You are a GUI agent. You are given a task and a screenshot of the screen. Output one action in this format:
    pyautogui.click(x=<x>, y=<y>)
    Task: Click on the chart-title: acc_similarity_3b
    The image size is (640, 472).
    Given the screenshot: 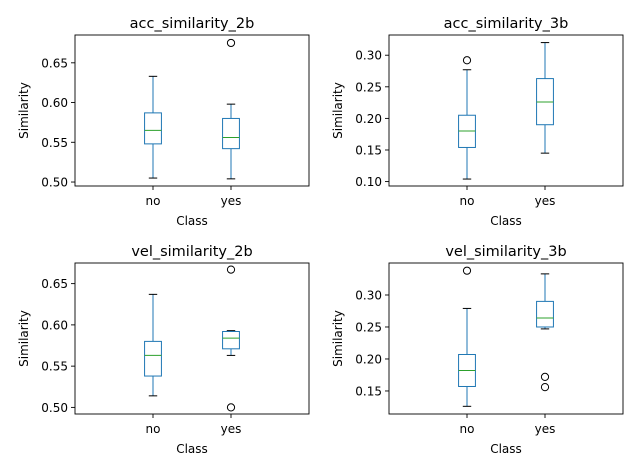 What is the action you would take?
    pyautogui.click(x=506, y=24)
    